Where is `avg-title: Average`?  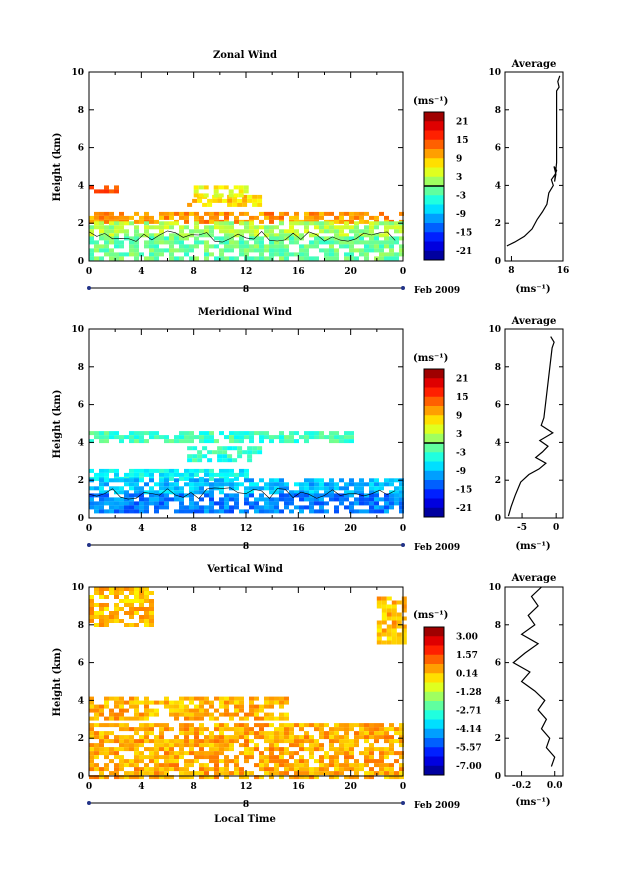
avg-title: Average is located at coordinates (534, 64).